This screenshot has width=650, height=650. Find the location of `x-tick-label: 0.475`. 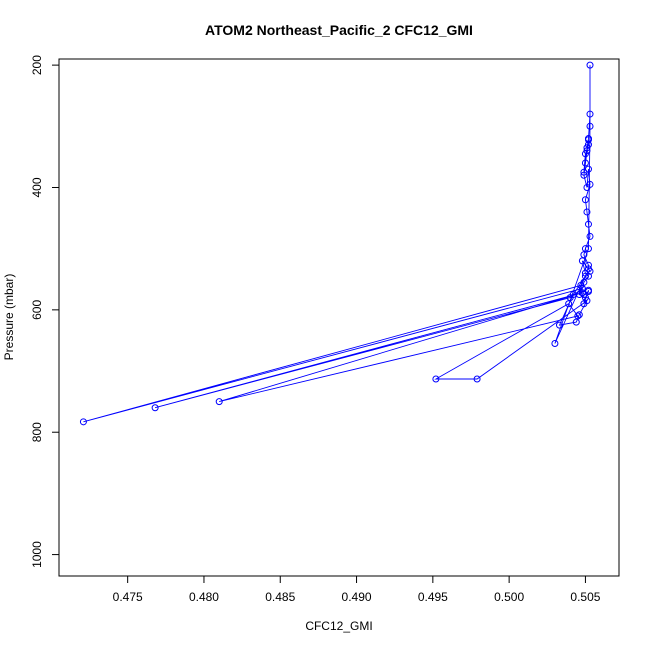

x-tick-label: 0.475 is located at coordinates (128, 597).